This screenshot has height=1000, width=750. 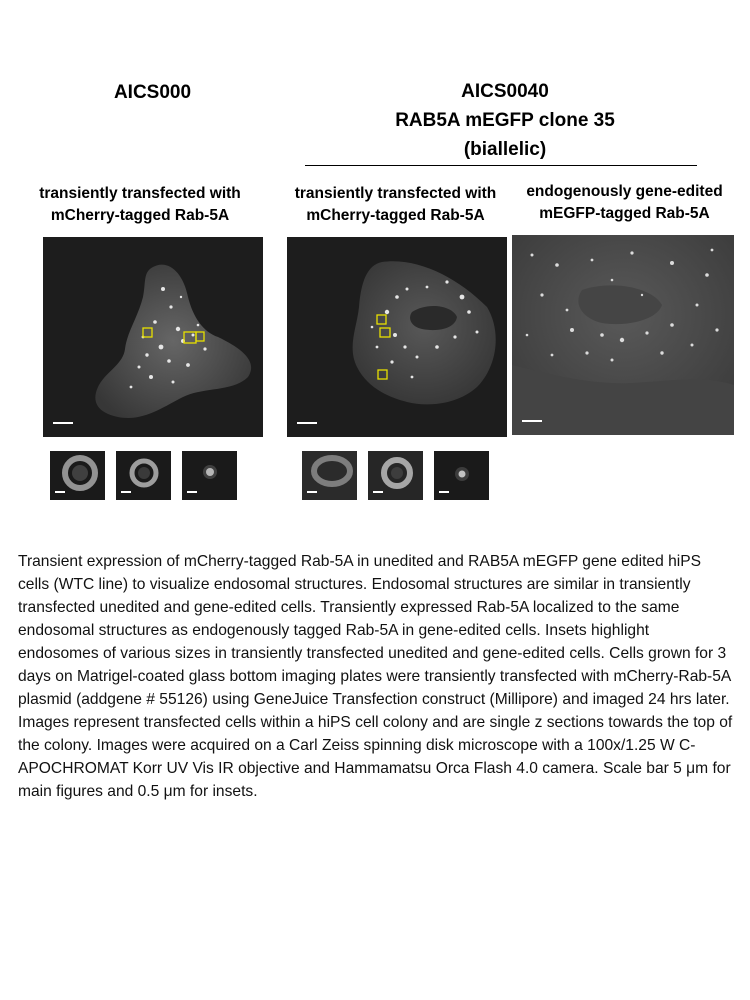 I want to click on right-panel2-label-line2: mEGFP-tagged Rab-5A, so click(x=624, y=213).